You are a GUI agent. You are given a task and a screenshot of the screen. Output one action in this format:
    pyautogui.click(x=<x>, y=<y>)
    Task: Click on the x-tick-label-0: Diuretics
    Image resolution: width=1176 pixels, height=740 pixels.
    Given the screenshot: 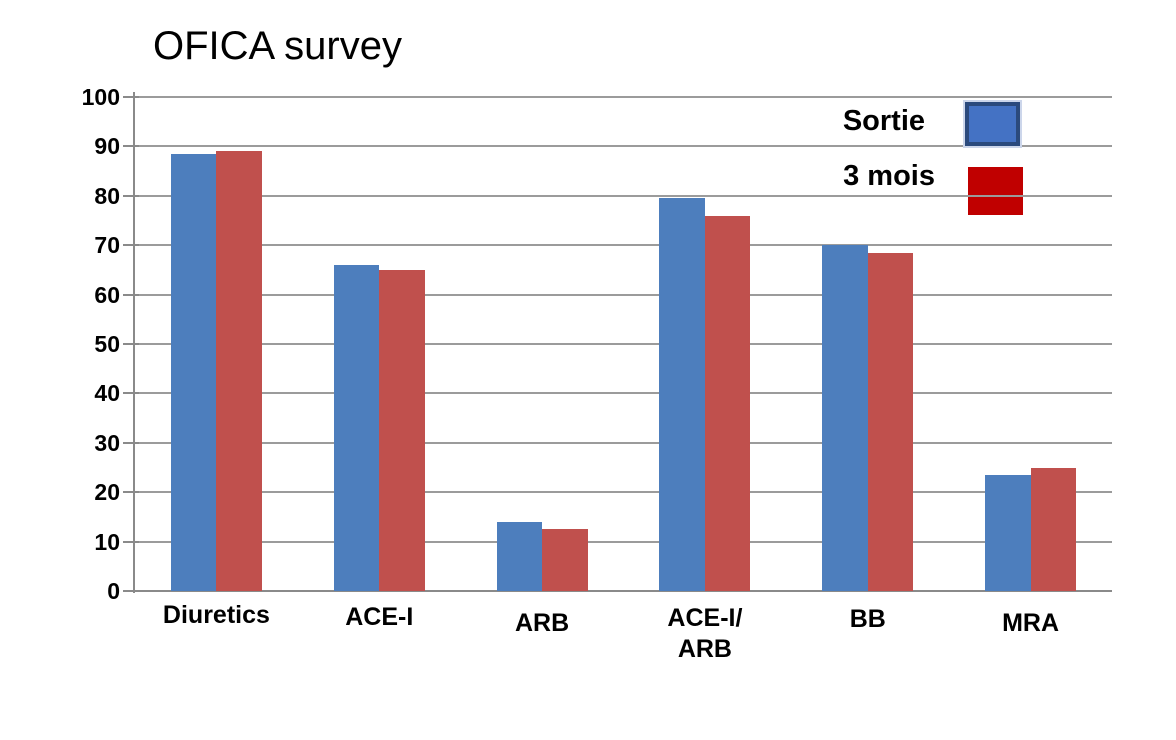 What is the action you would take?
    pyautogui.click(x=216, y=615)
    